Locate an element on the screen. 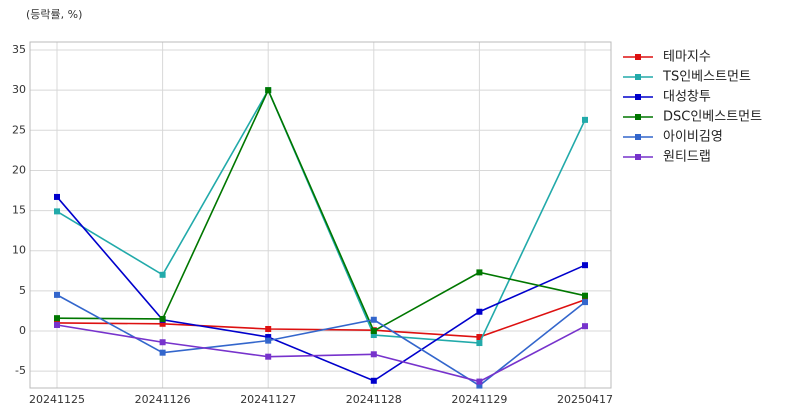 Image resolution: width=788 pixels, height=416 pixels. y-tick-label: 15 is located at coordinates (19, 210).